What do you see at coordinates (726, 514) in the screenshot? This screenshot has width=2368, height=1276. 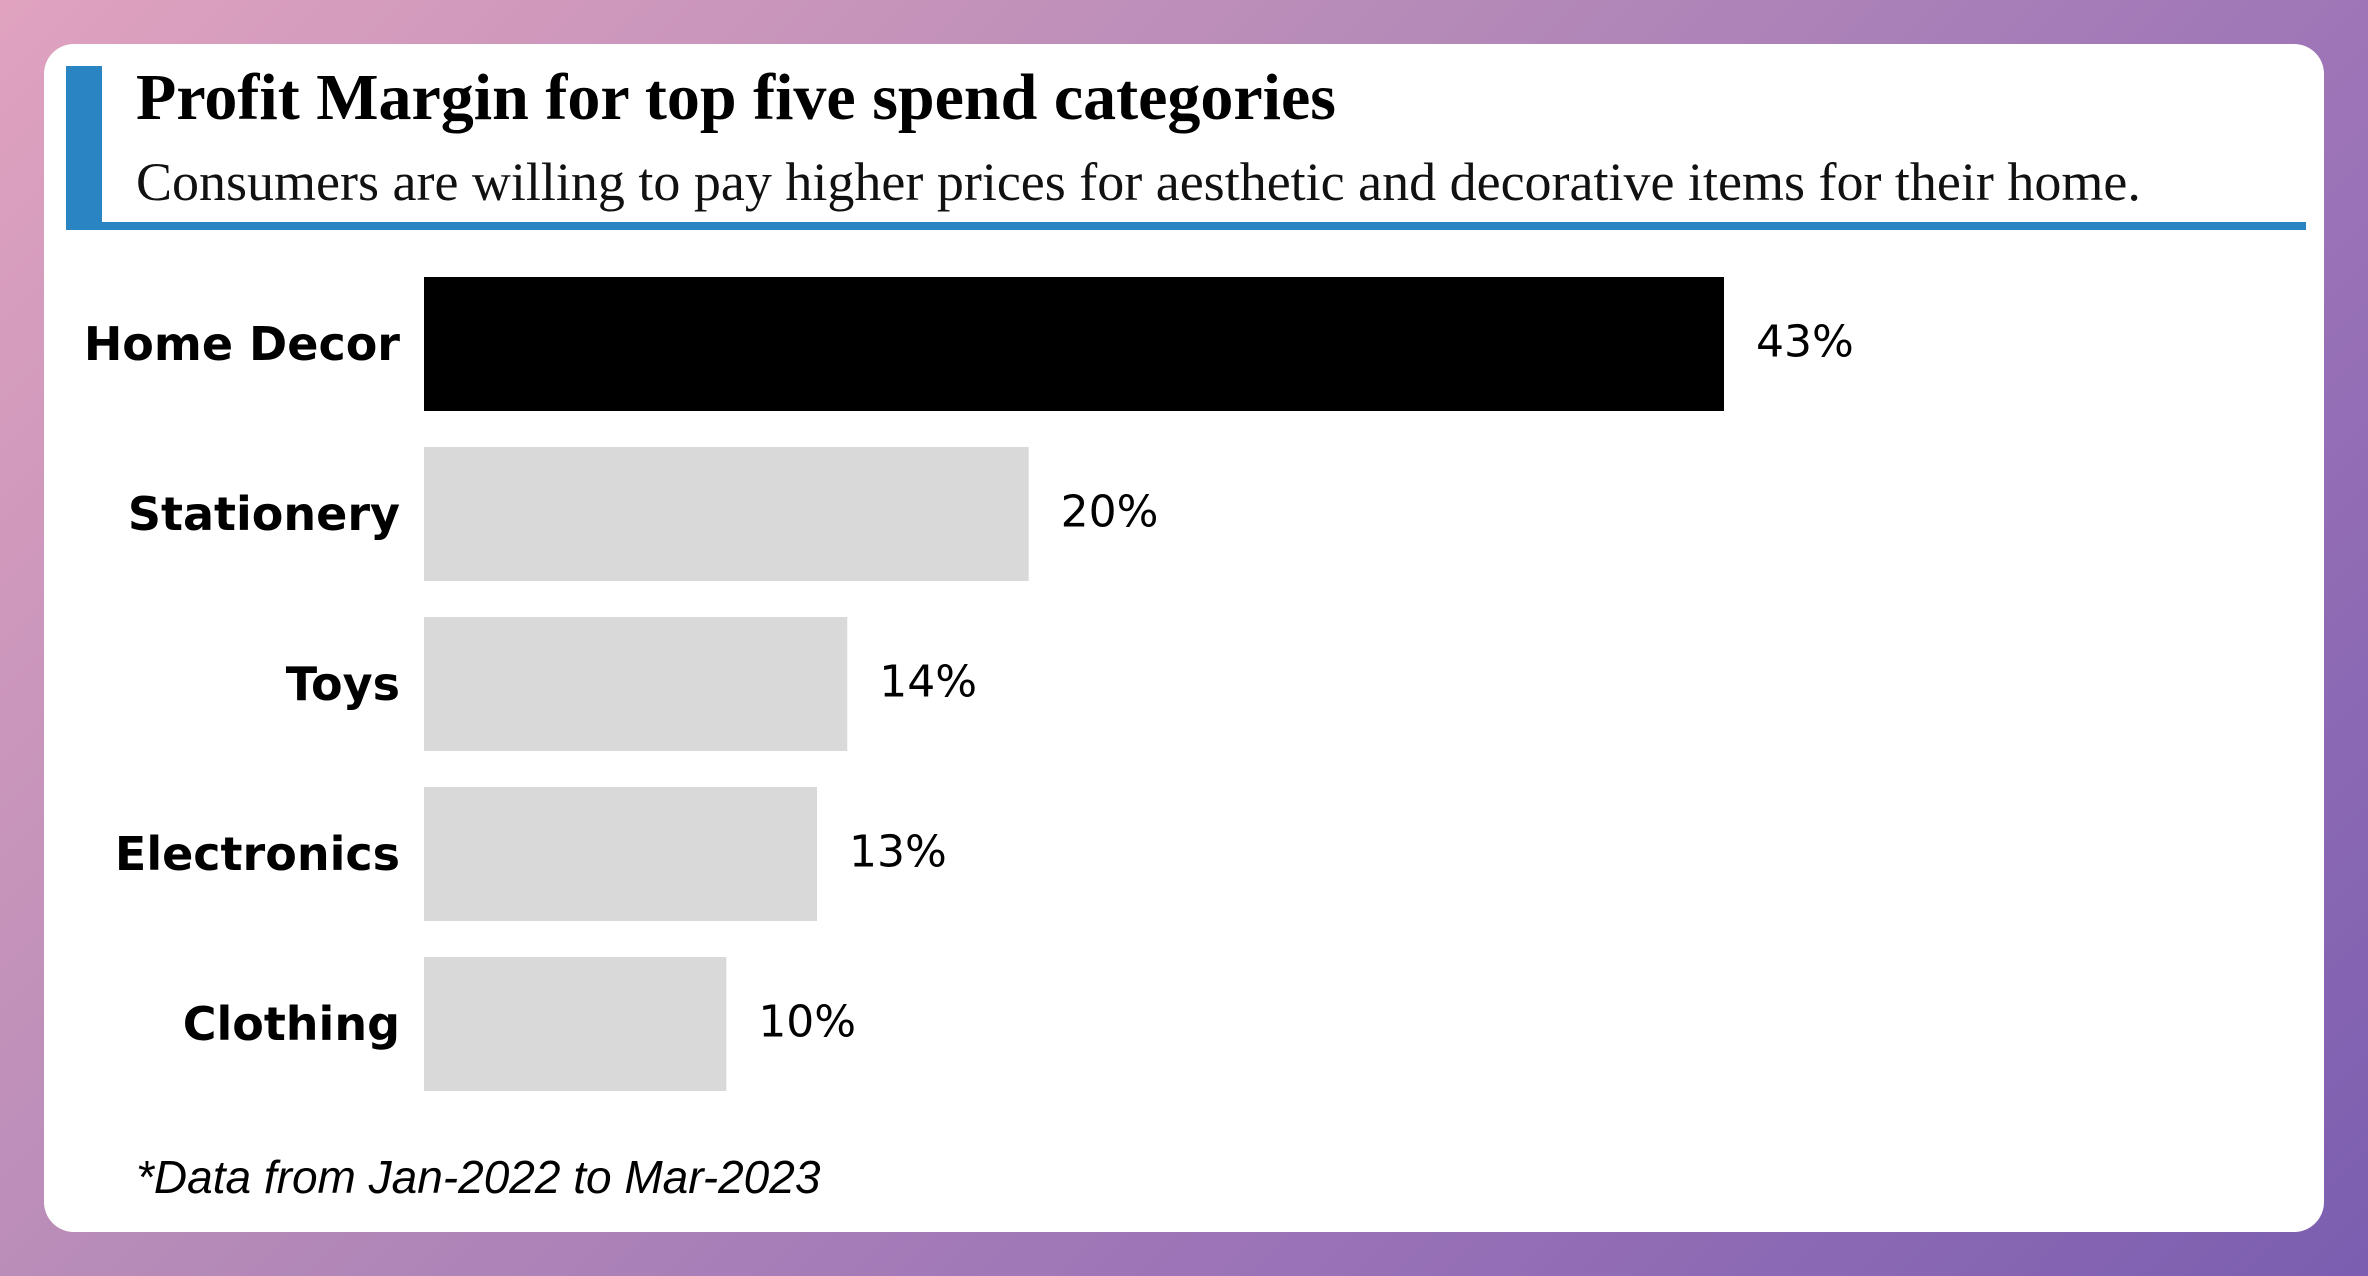 I see `bar-stationery` at bounding box center [726, 514].